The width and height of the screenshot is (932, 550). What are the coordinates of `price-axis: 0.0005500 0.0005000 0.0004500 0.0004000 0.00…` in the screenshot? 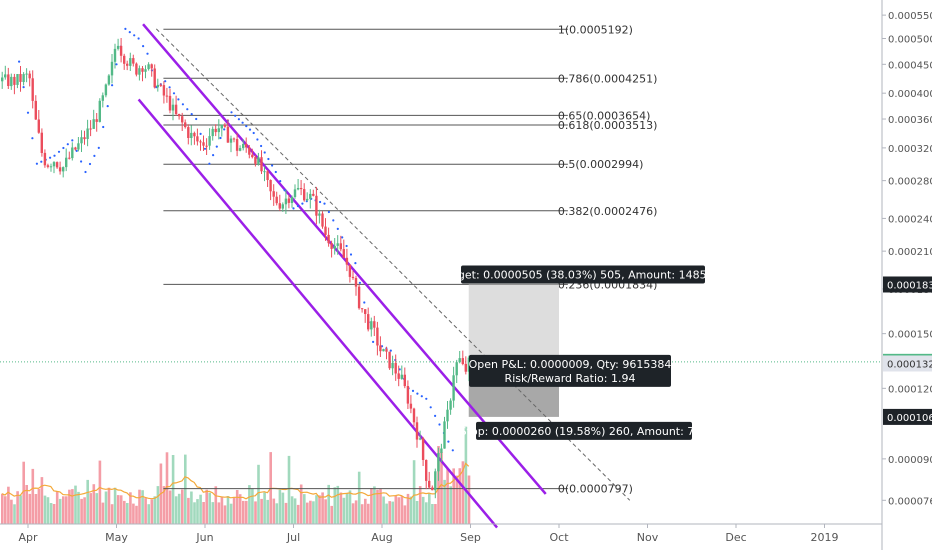 It's located at (906, 275).